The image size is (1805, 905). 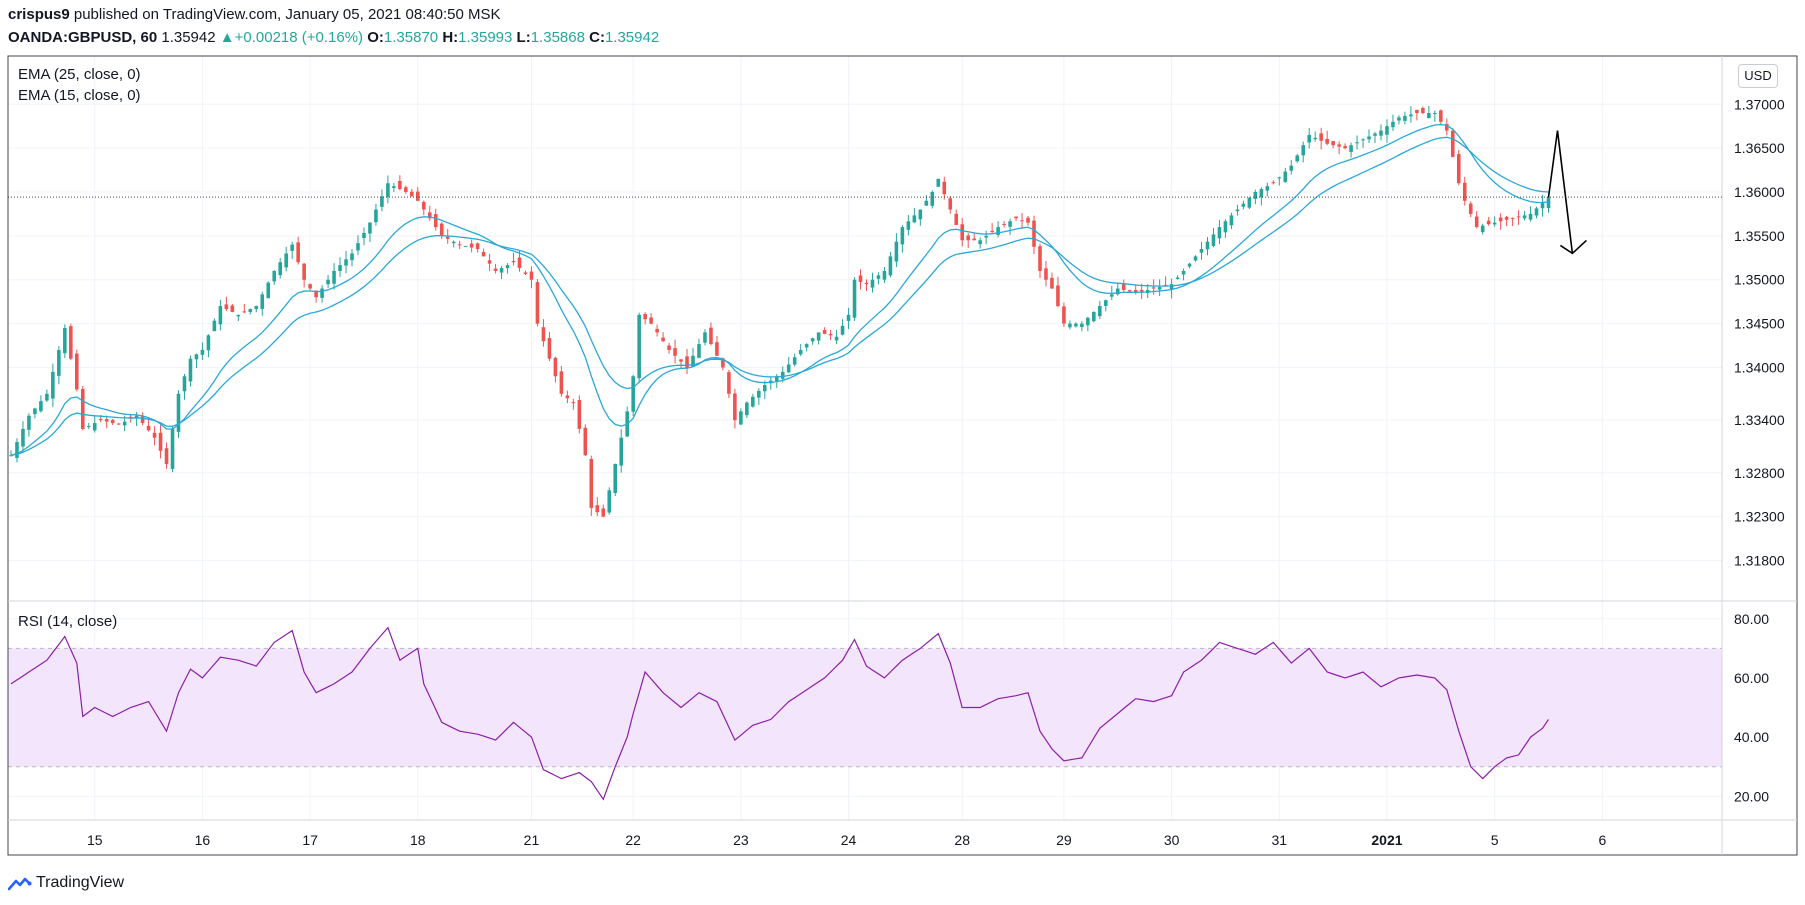 I want to click on rsi-tick-label: 20.00, so click(x=1751, y=796).